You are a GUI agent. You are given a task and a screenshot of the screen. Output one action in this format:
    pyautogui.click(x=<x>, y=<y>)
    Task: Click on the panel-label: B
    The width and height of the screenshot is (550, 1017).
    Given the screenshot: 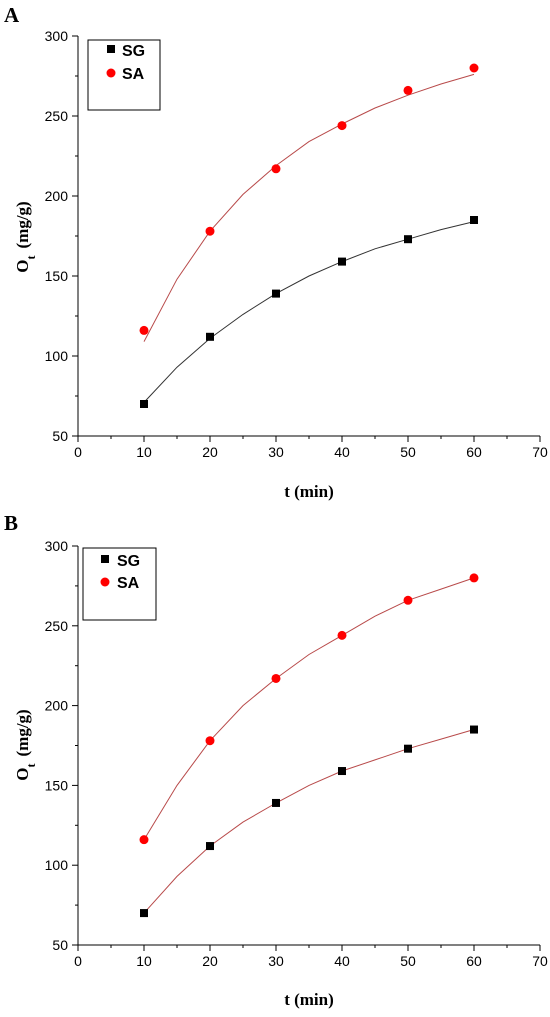 What is the action you would take?
    pyautogui.click(x=11, y=523)
    